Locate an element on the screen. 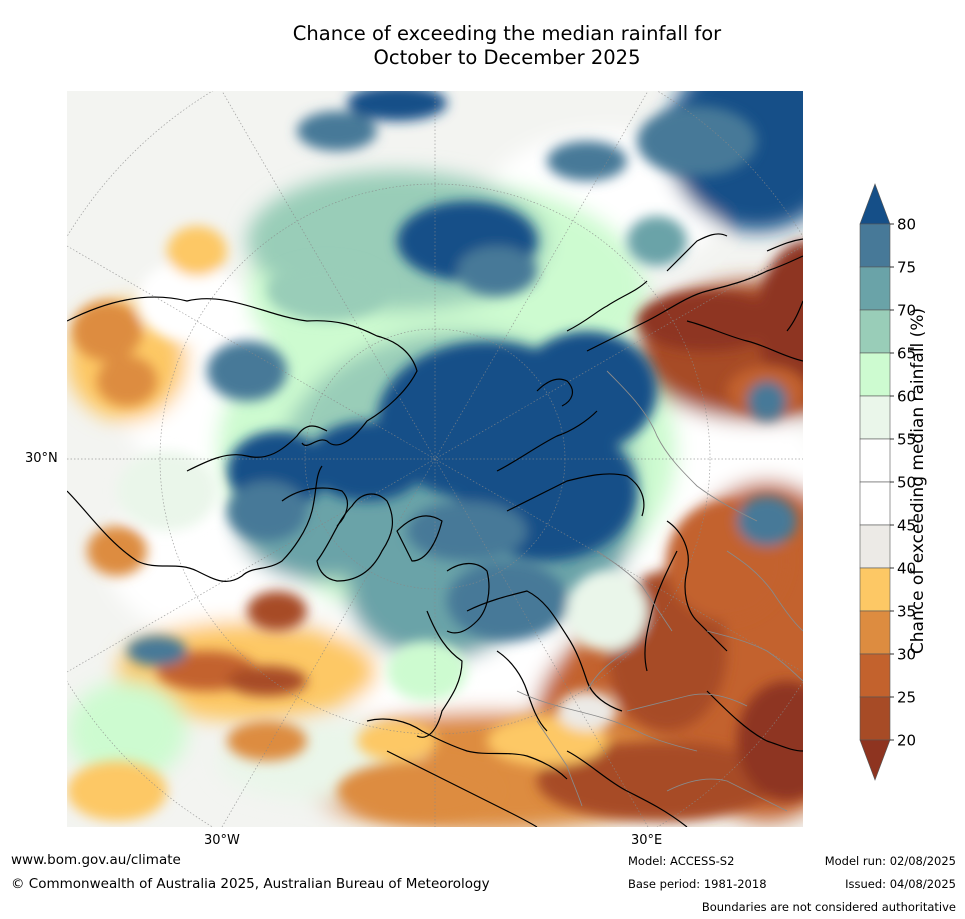 This screenshot has height=919, width=965. model-run-date: Model run: 02/08/2025 is located at coordinates (890, 861).